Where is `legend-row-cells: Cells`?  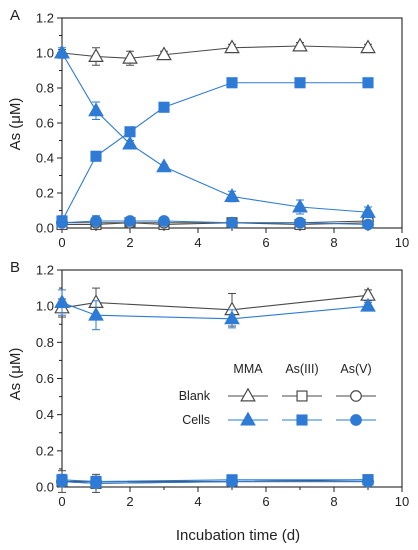
legend-row-cells: Cells is located at coordinates (196, 420).